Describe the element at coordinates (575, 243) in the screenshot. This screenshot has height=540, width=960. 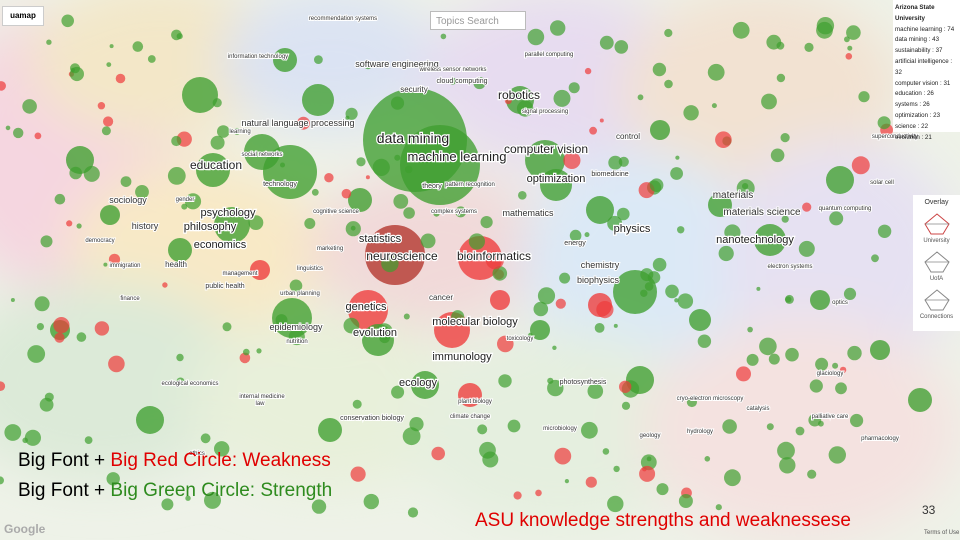
I see `topic-label: energy` at that location.